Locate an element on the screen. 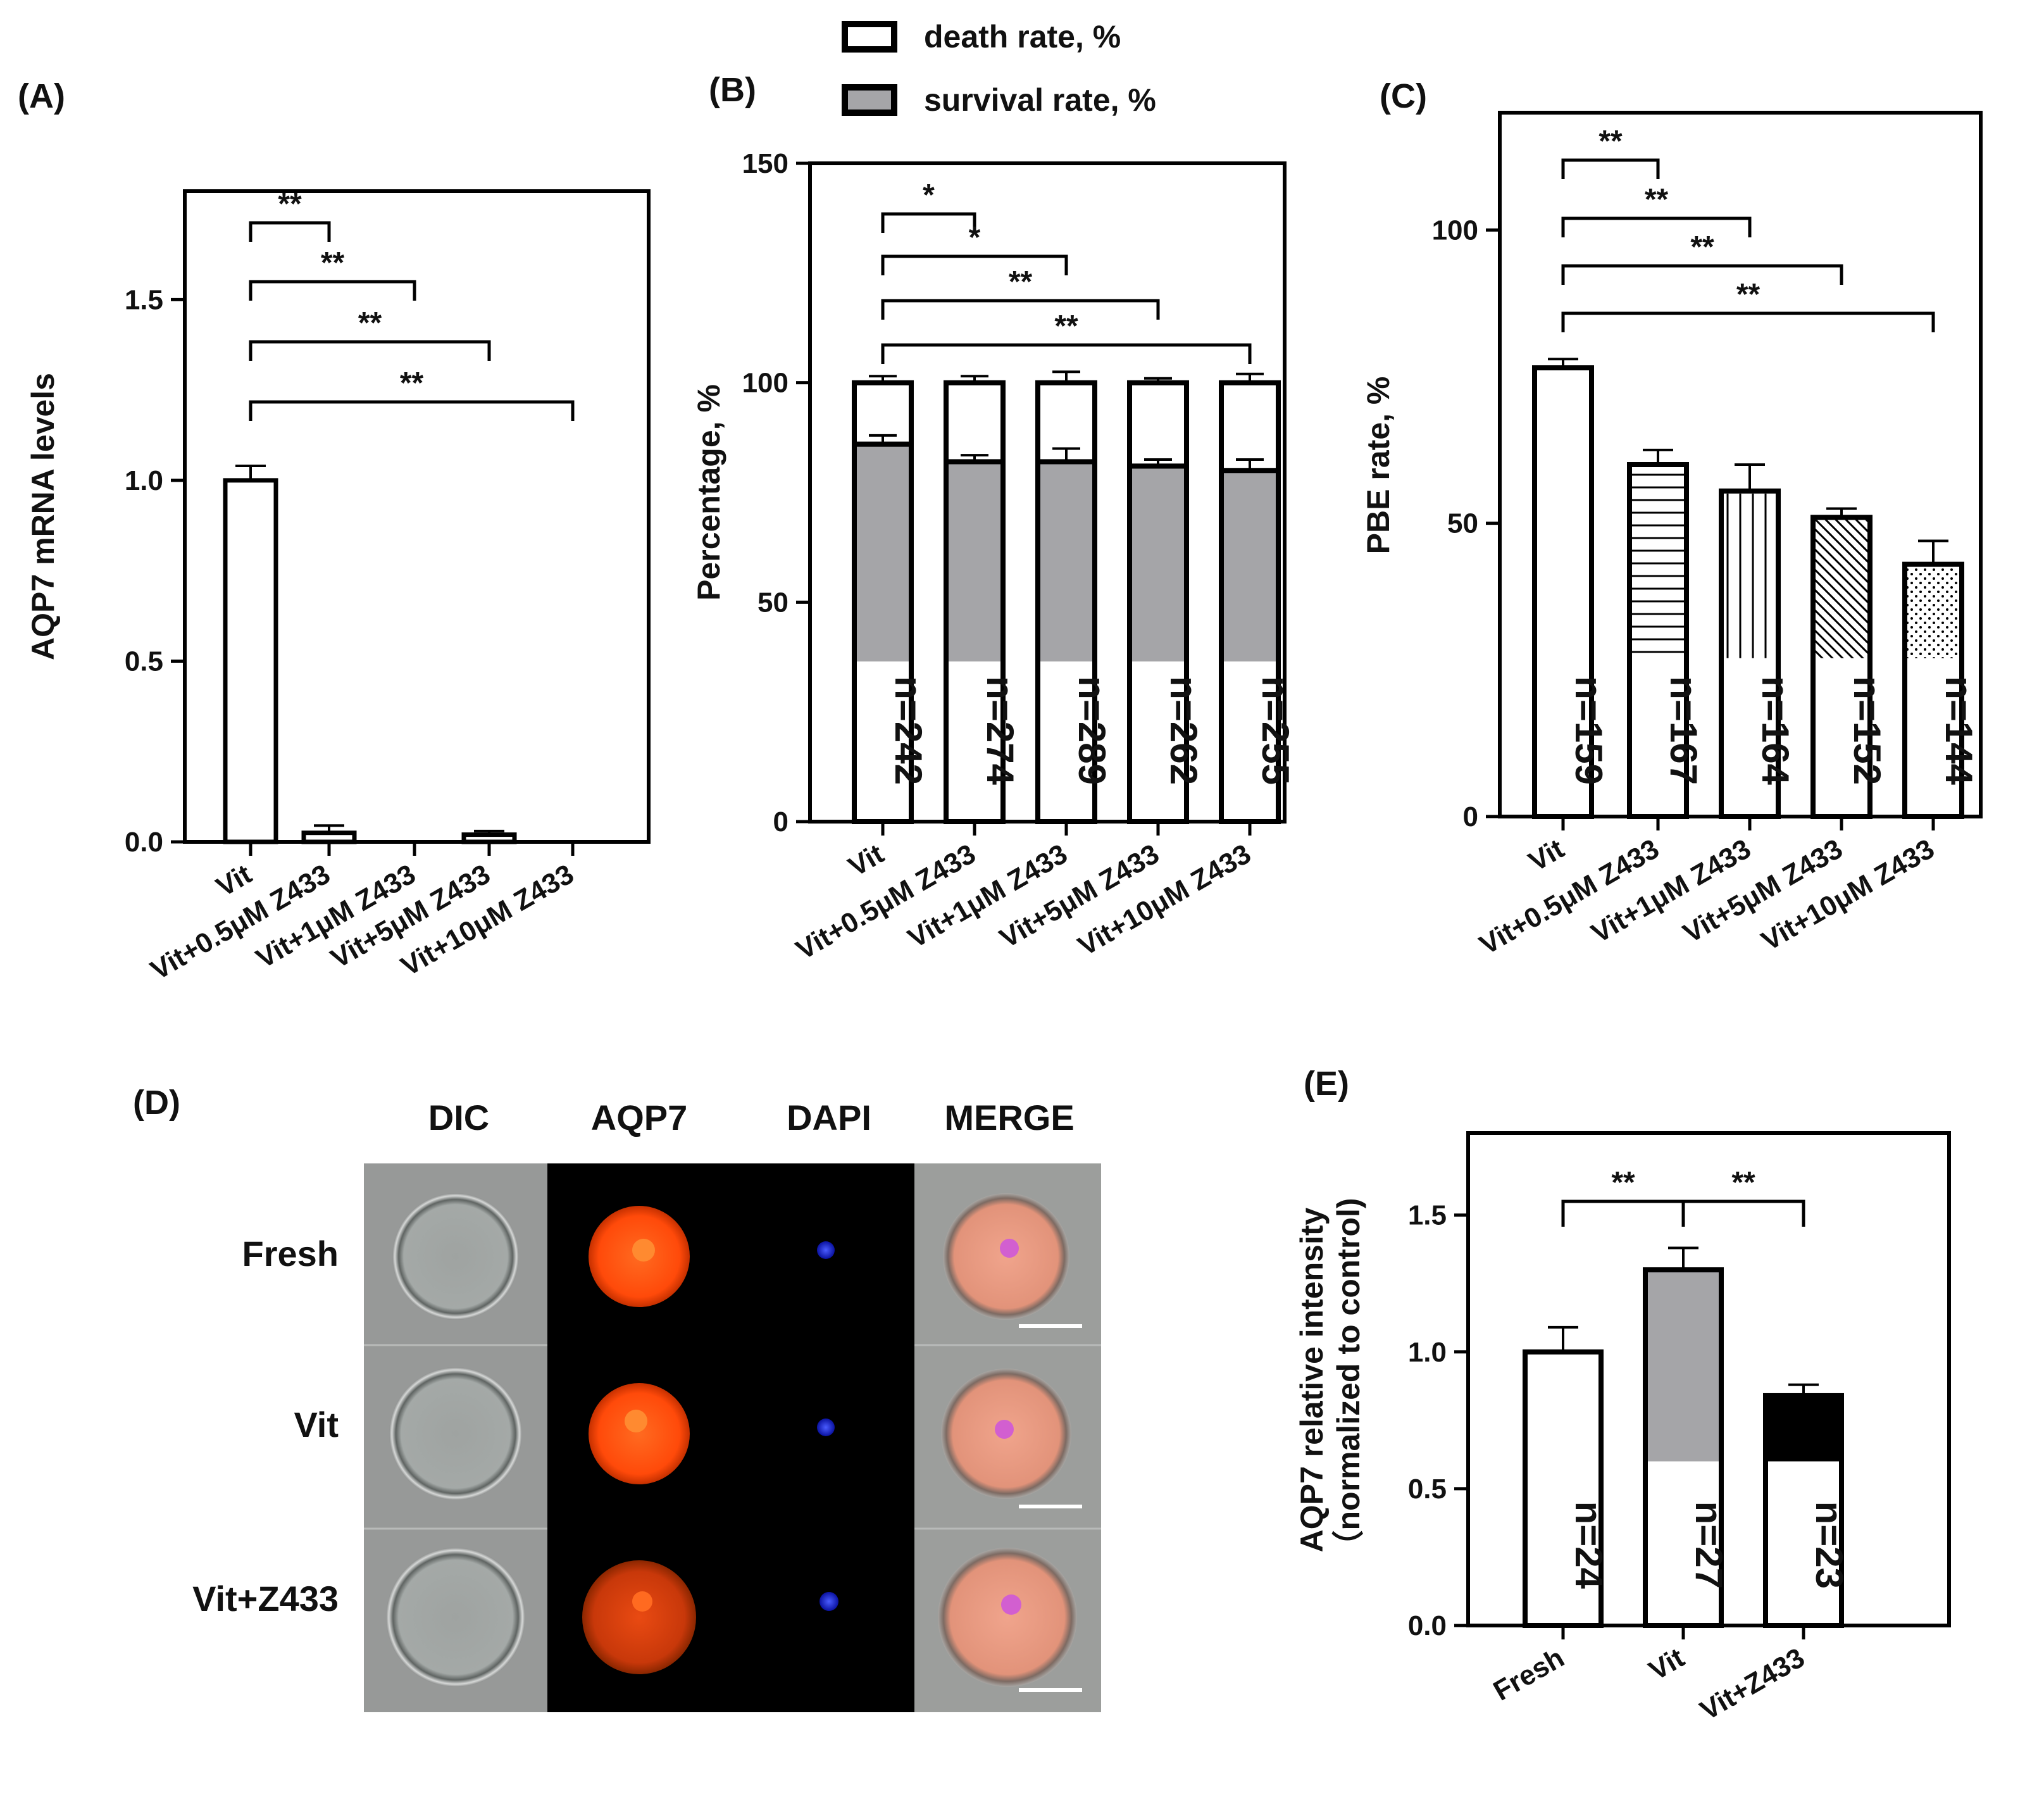  row-label-vit: Vit is located at coordinates (316, 1424).